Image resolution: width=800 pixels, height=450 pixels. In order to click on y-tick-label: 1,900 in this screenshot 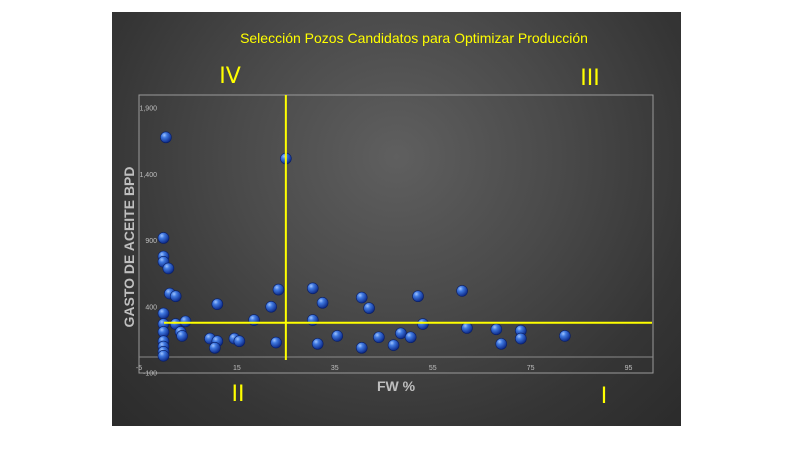, I will do `click(148, 109)`.